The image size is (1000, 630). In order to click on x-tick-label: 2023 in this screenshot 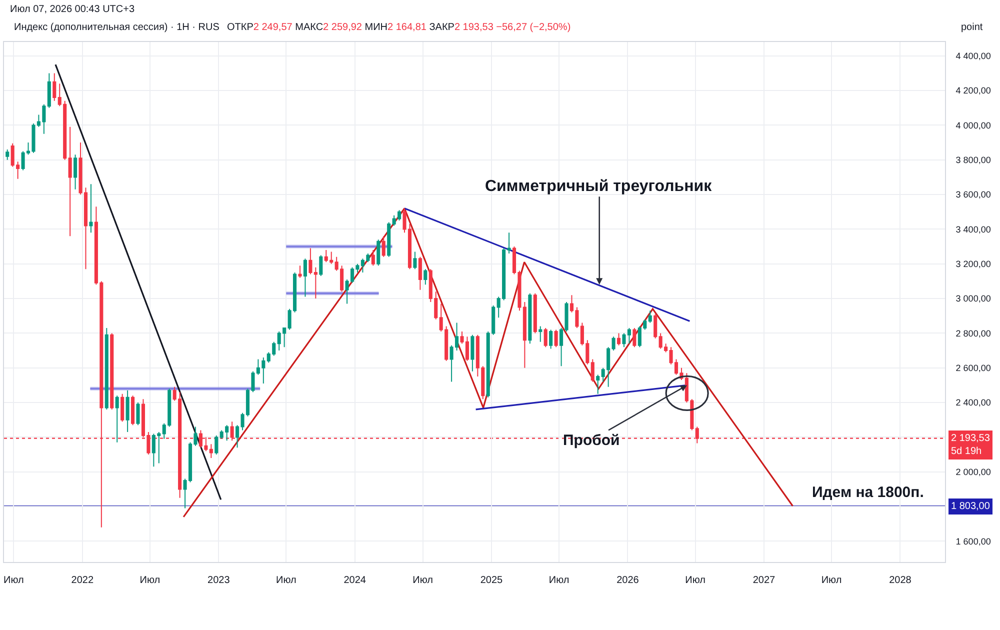, I will do `click(219, 580)`.